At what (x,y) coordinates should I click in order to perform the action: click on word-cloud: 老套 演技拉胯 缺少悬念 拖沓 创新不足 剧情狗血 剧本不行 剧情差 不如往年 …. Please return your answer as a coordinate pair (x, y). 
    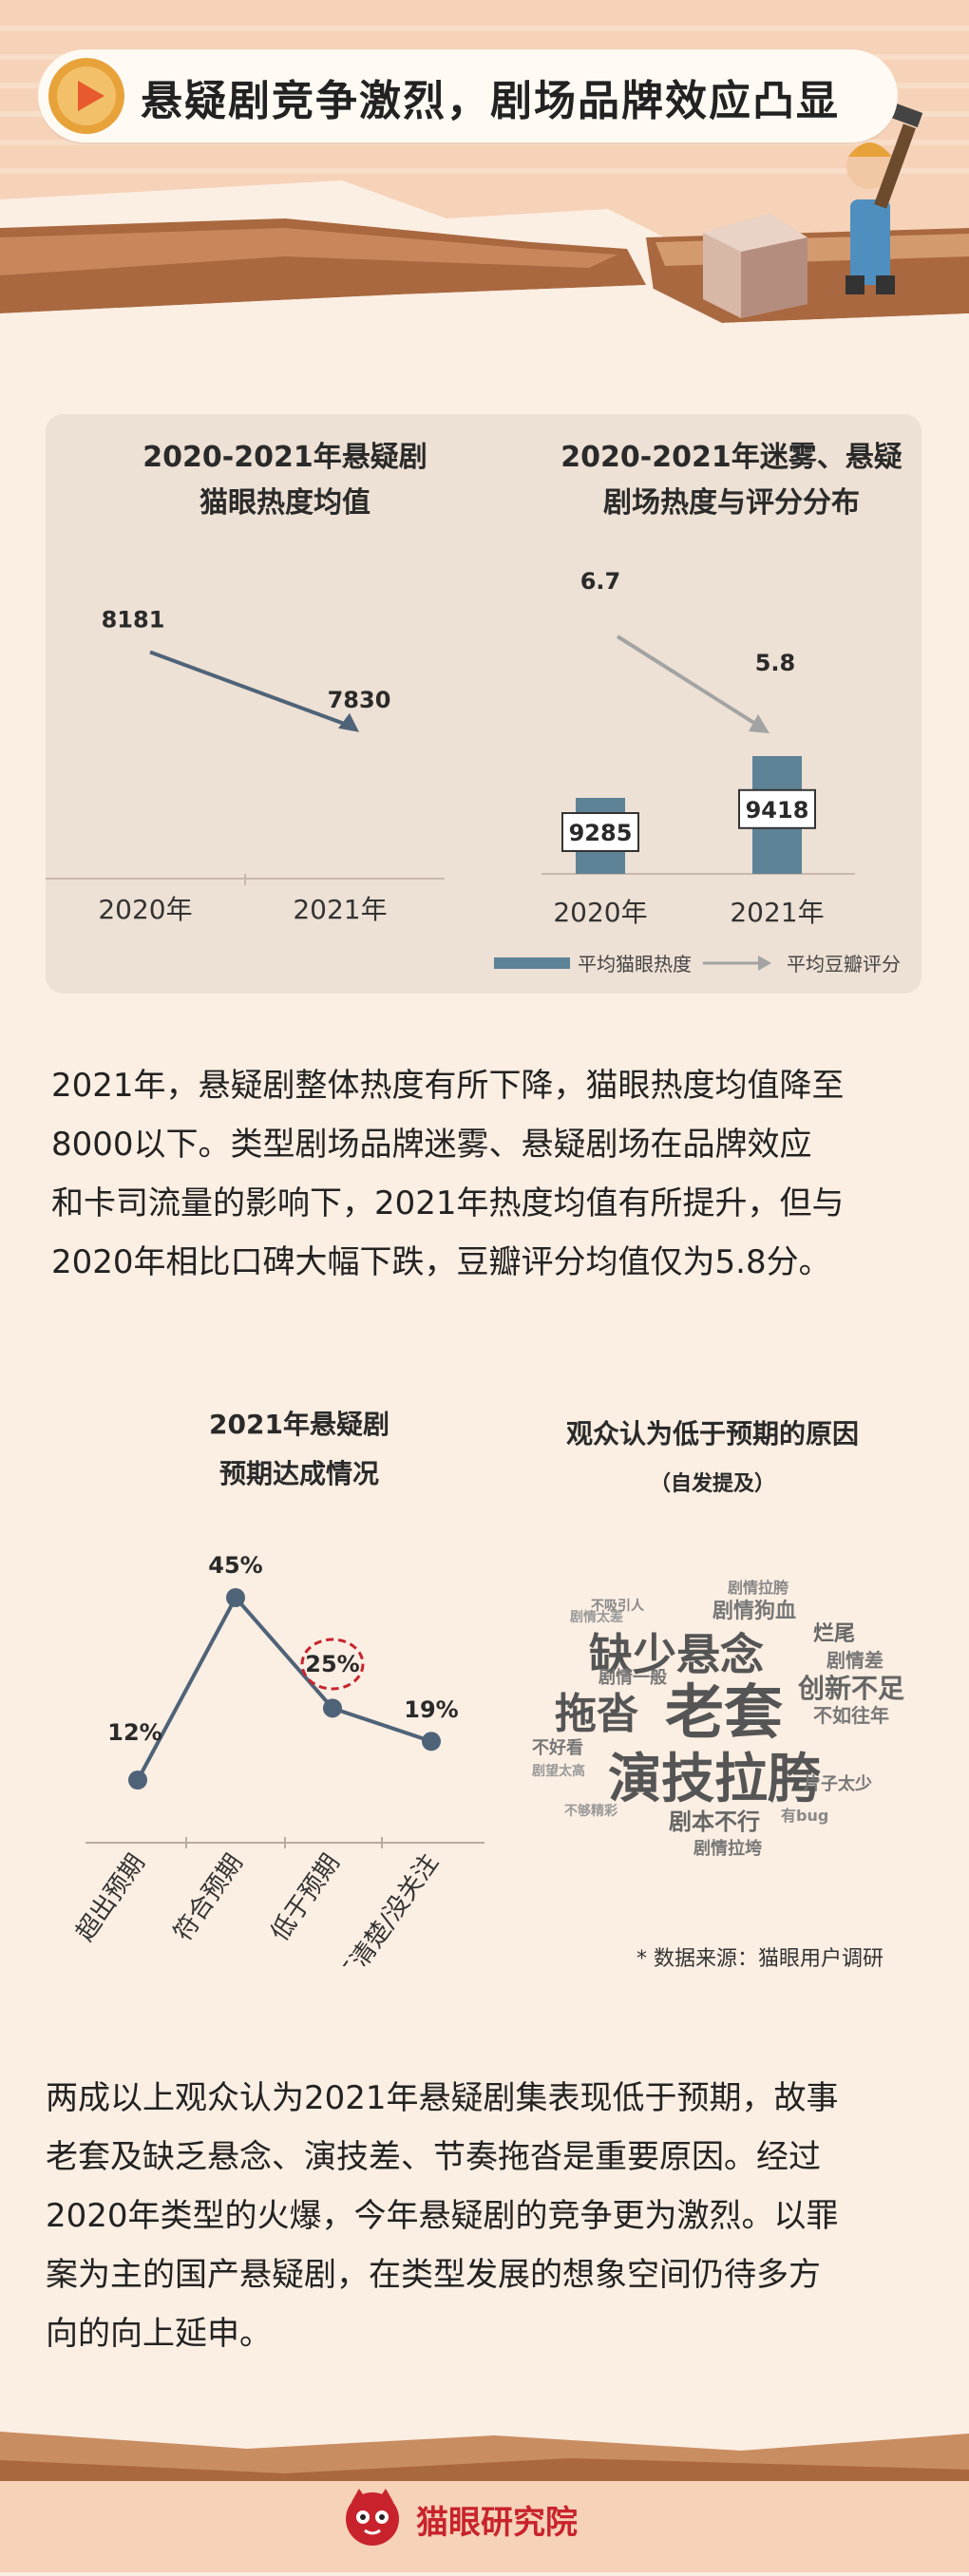
    Looking at the image, I should click on (722, 1710).